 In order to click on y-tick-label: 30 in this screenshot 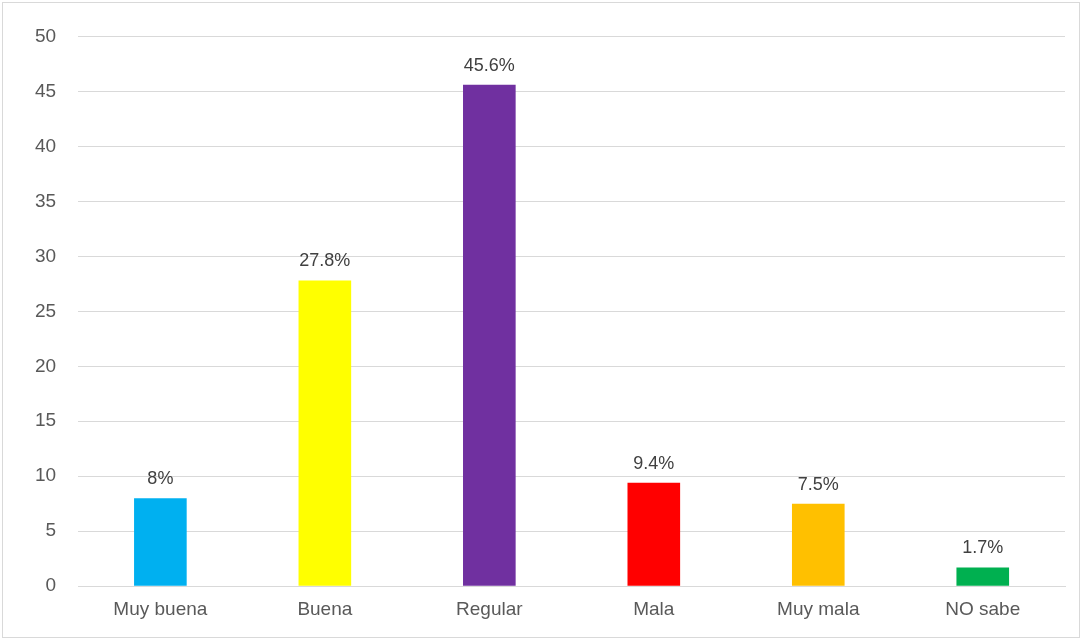, I will do `click(45, 255)`.